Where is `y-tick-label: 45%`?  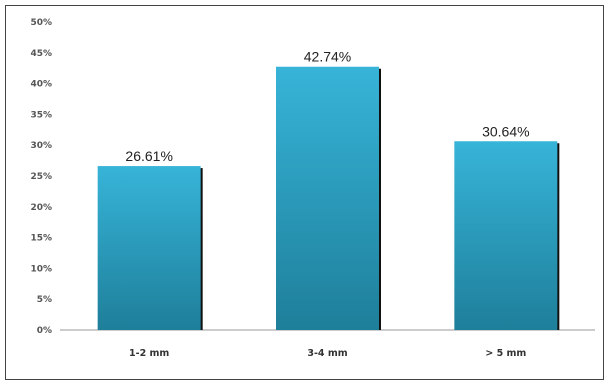 y-tick-label: 45% is located at coordinates (41, 54).